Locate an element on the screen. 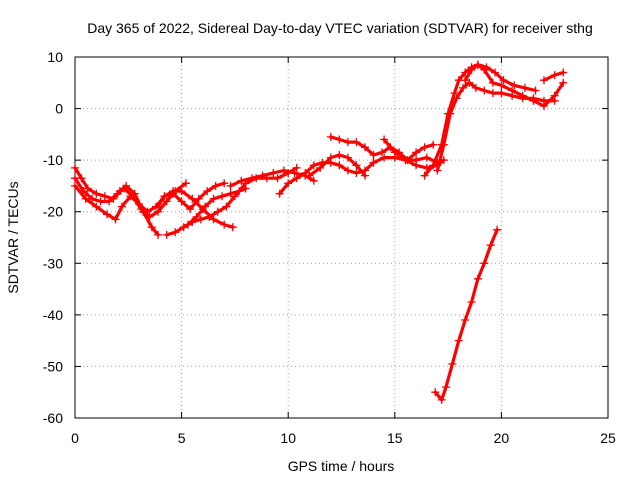 Image resolution: width=640 pixels, height=480 pixels. y-tick-label: -50 is located at coordinates (53, 366).